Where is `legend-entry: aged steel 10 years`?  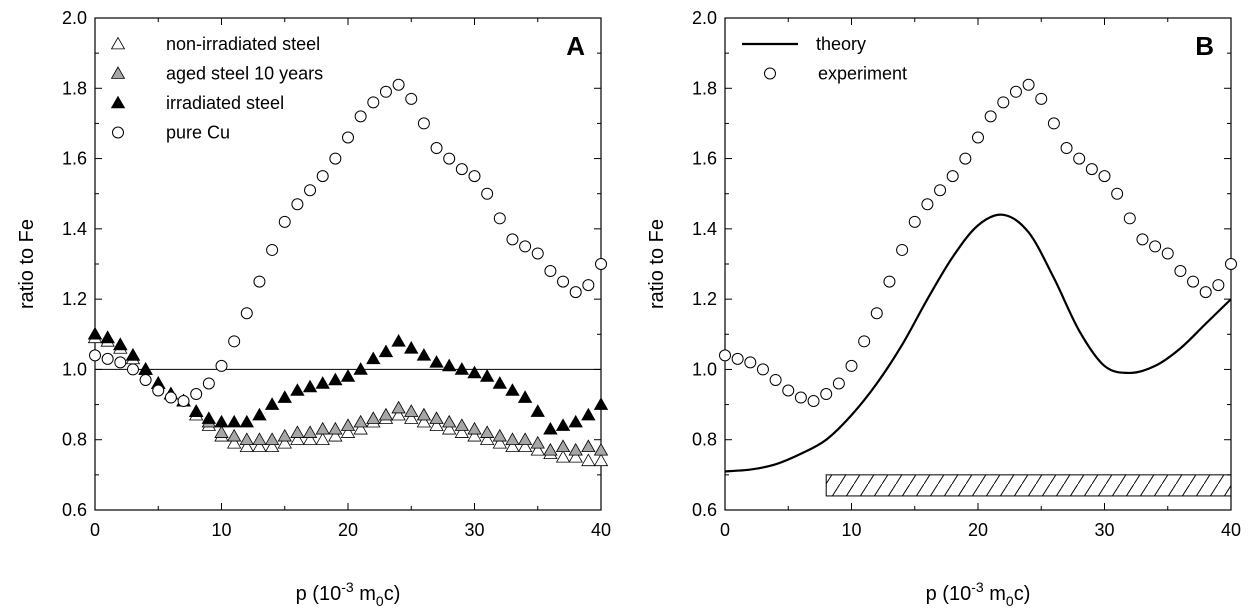
legend-entry: aged steel 10 years is located at coordinates (216, 74).